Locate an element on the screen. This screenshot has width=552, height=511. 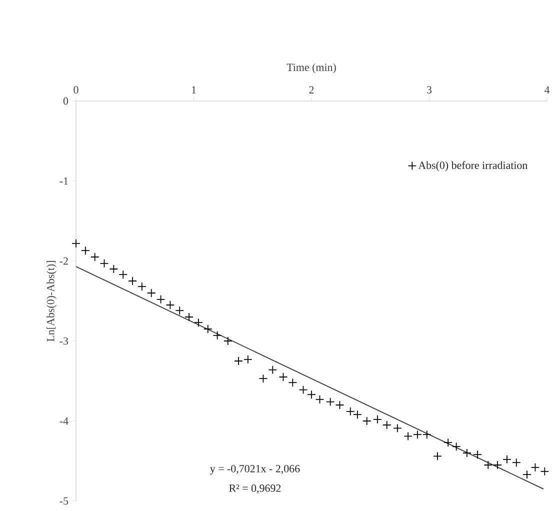
y-tick-label: -5 is located at coordinates (64, 501).